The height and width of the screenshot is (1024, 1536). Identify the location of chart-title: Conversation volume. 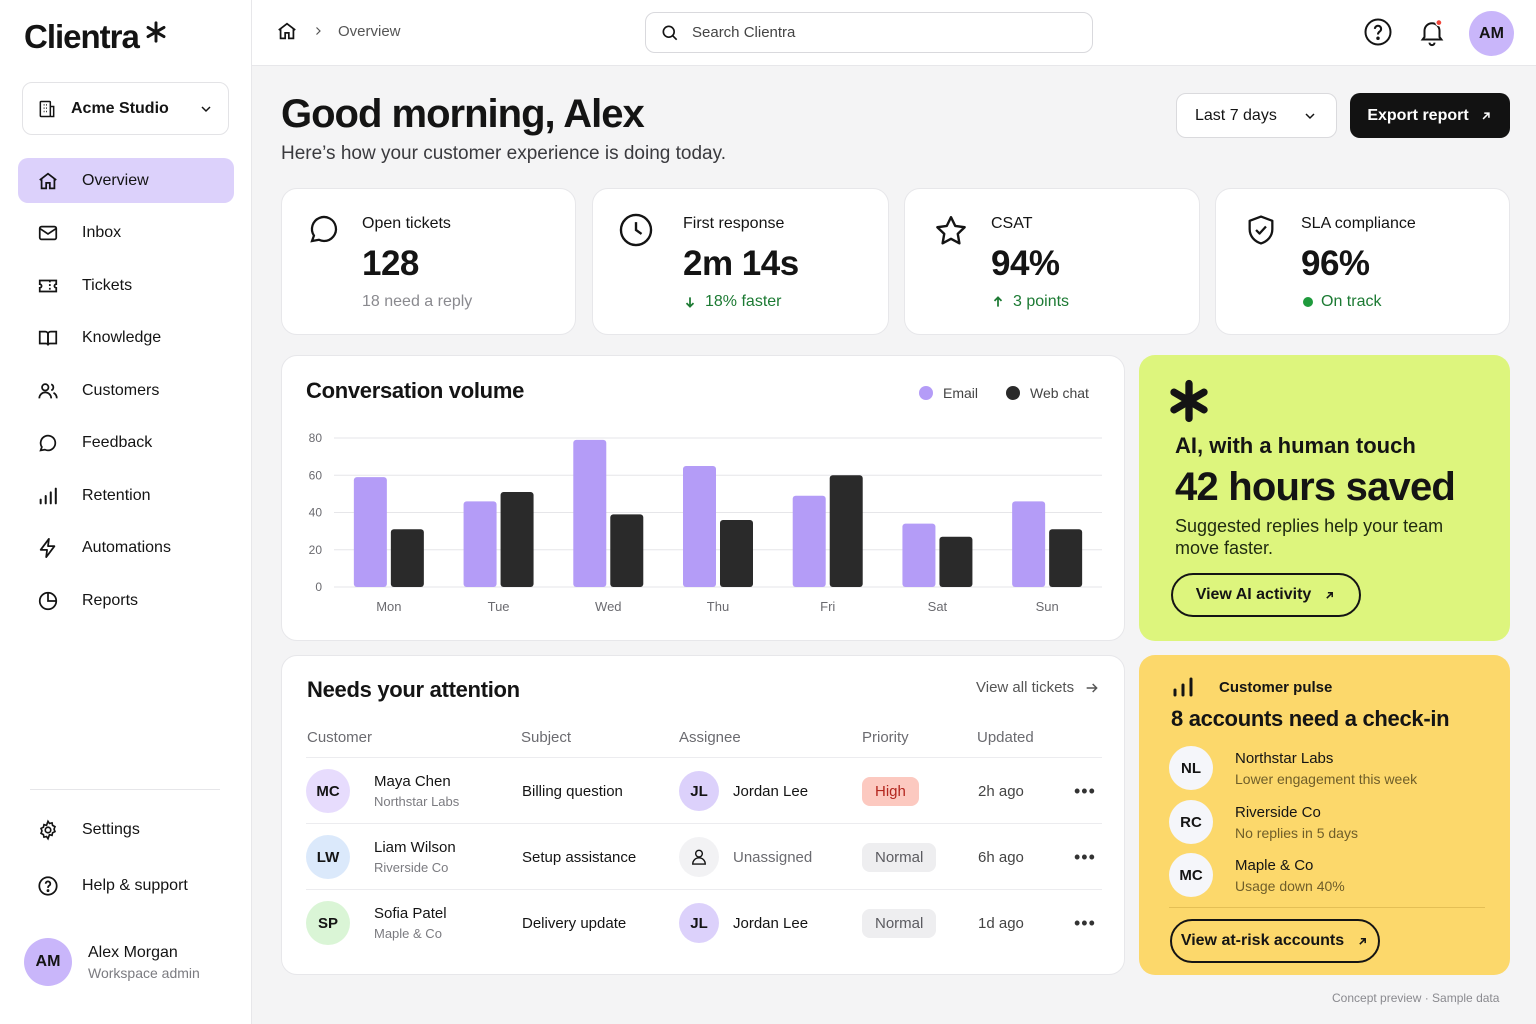
(415, 390).